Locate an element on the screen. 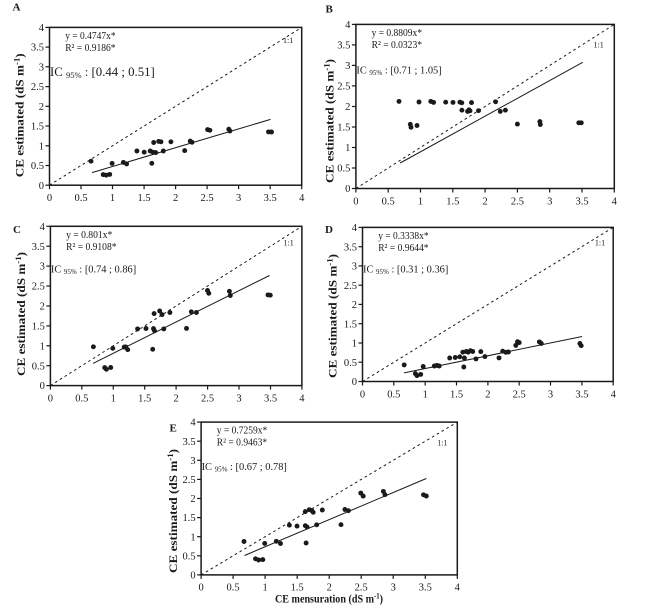 The height and width of the screenshot is (613, 653). svg-text: D is located at coordinates (329, 230).